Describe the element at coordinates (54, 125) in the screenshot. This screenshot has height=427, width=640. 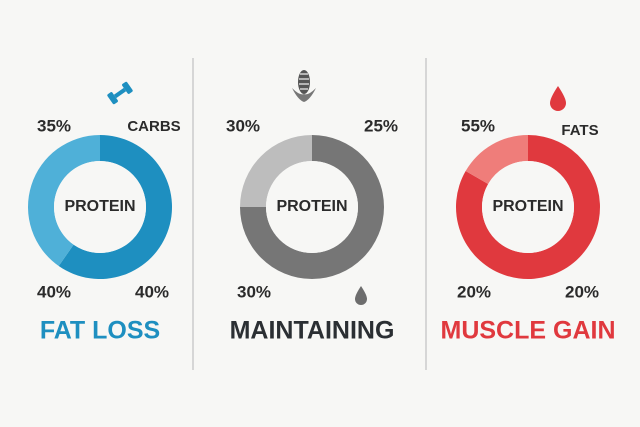
I see `percent-label: 35%` at that location.